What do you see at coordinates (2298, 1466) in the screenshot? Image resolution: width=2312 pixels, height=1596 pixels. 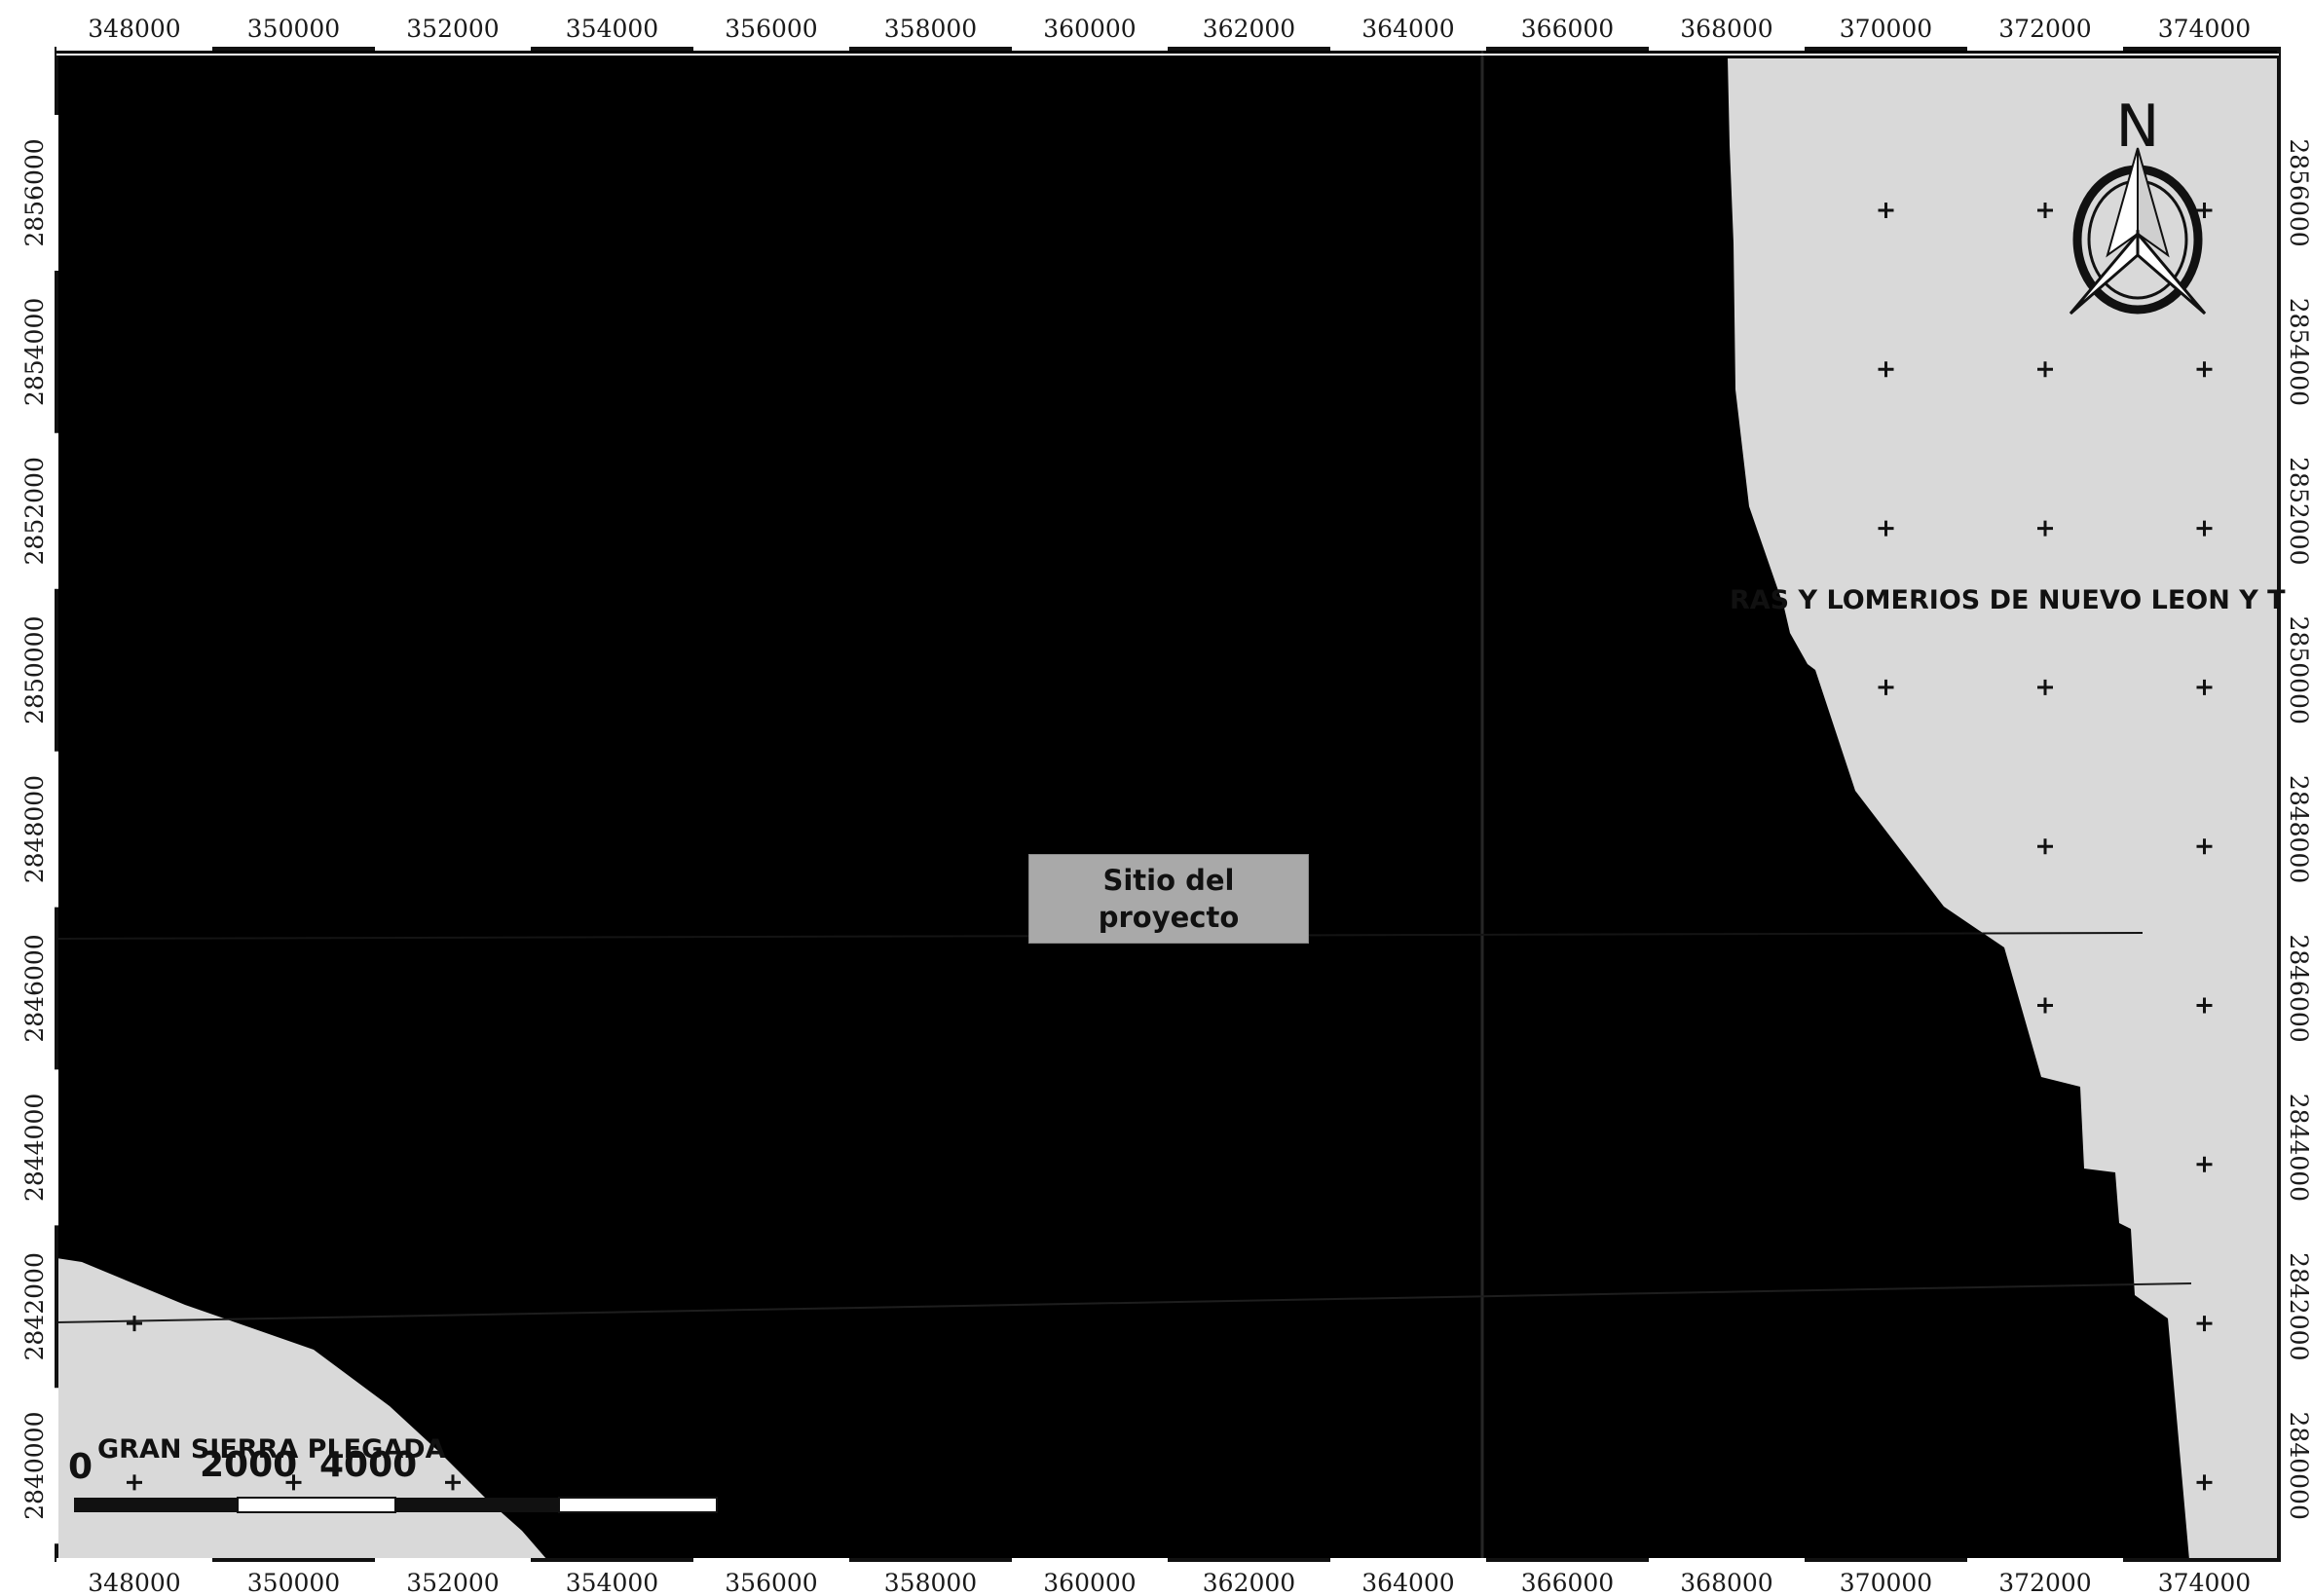 I see `y-tick-label-right: 2840000` at bounding box center [2298, 1466].